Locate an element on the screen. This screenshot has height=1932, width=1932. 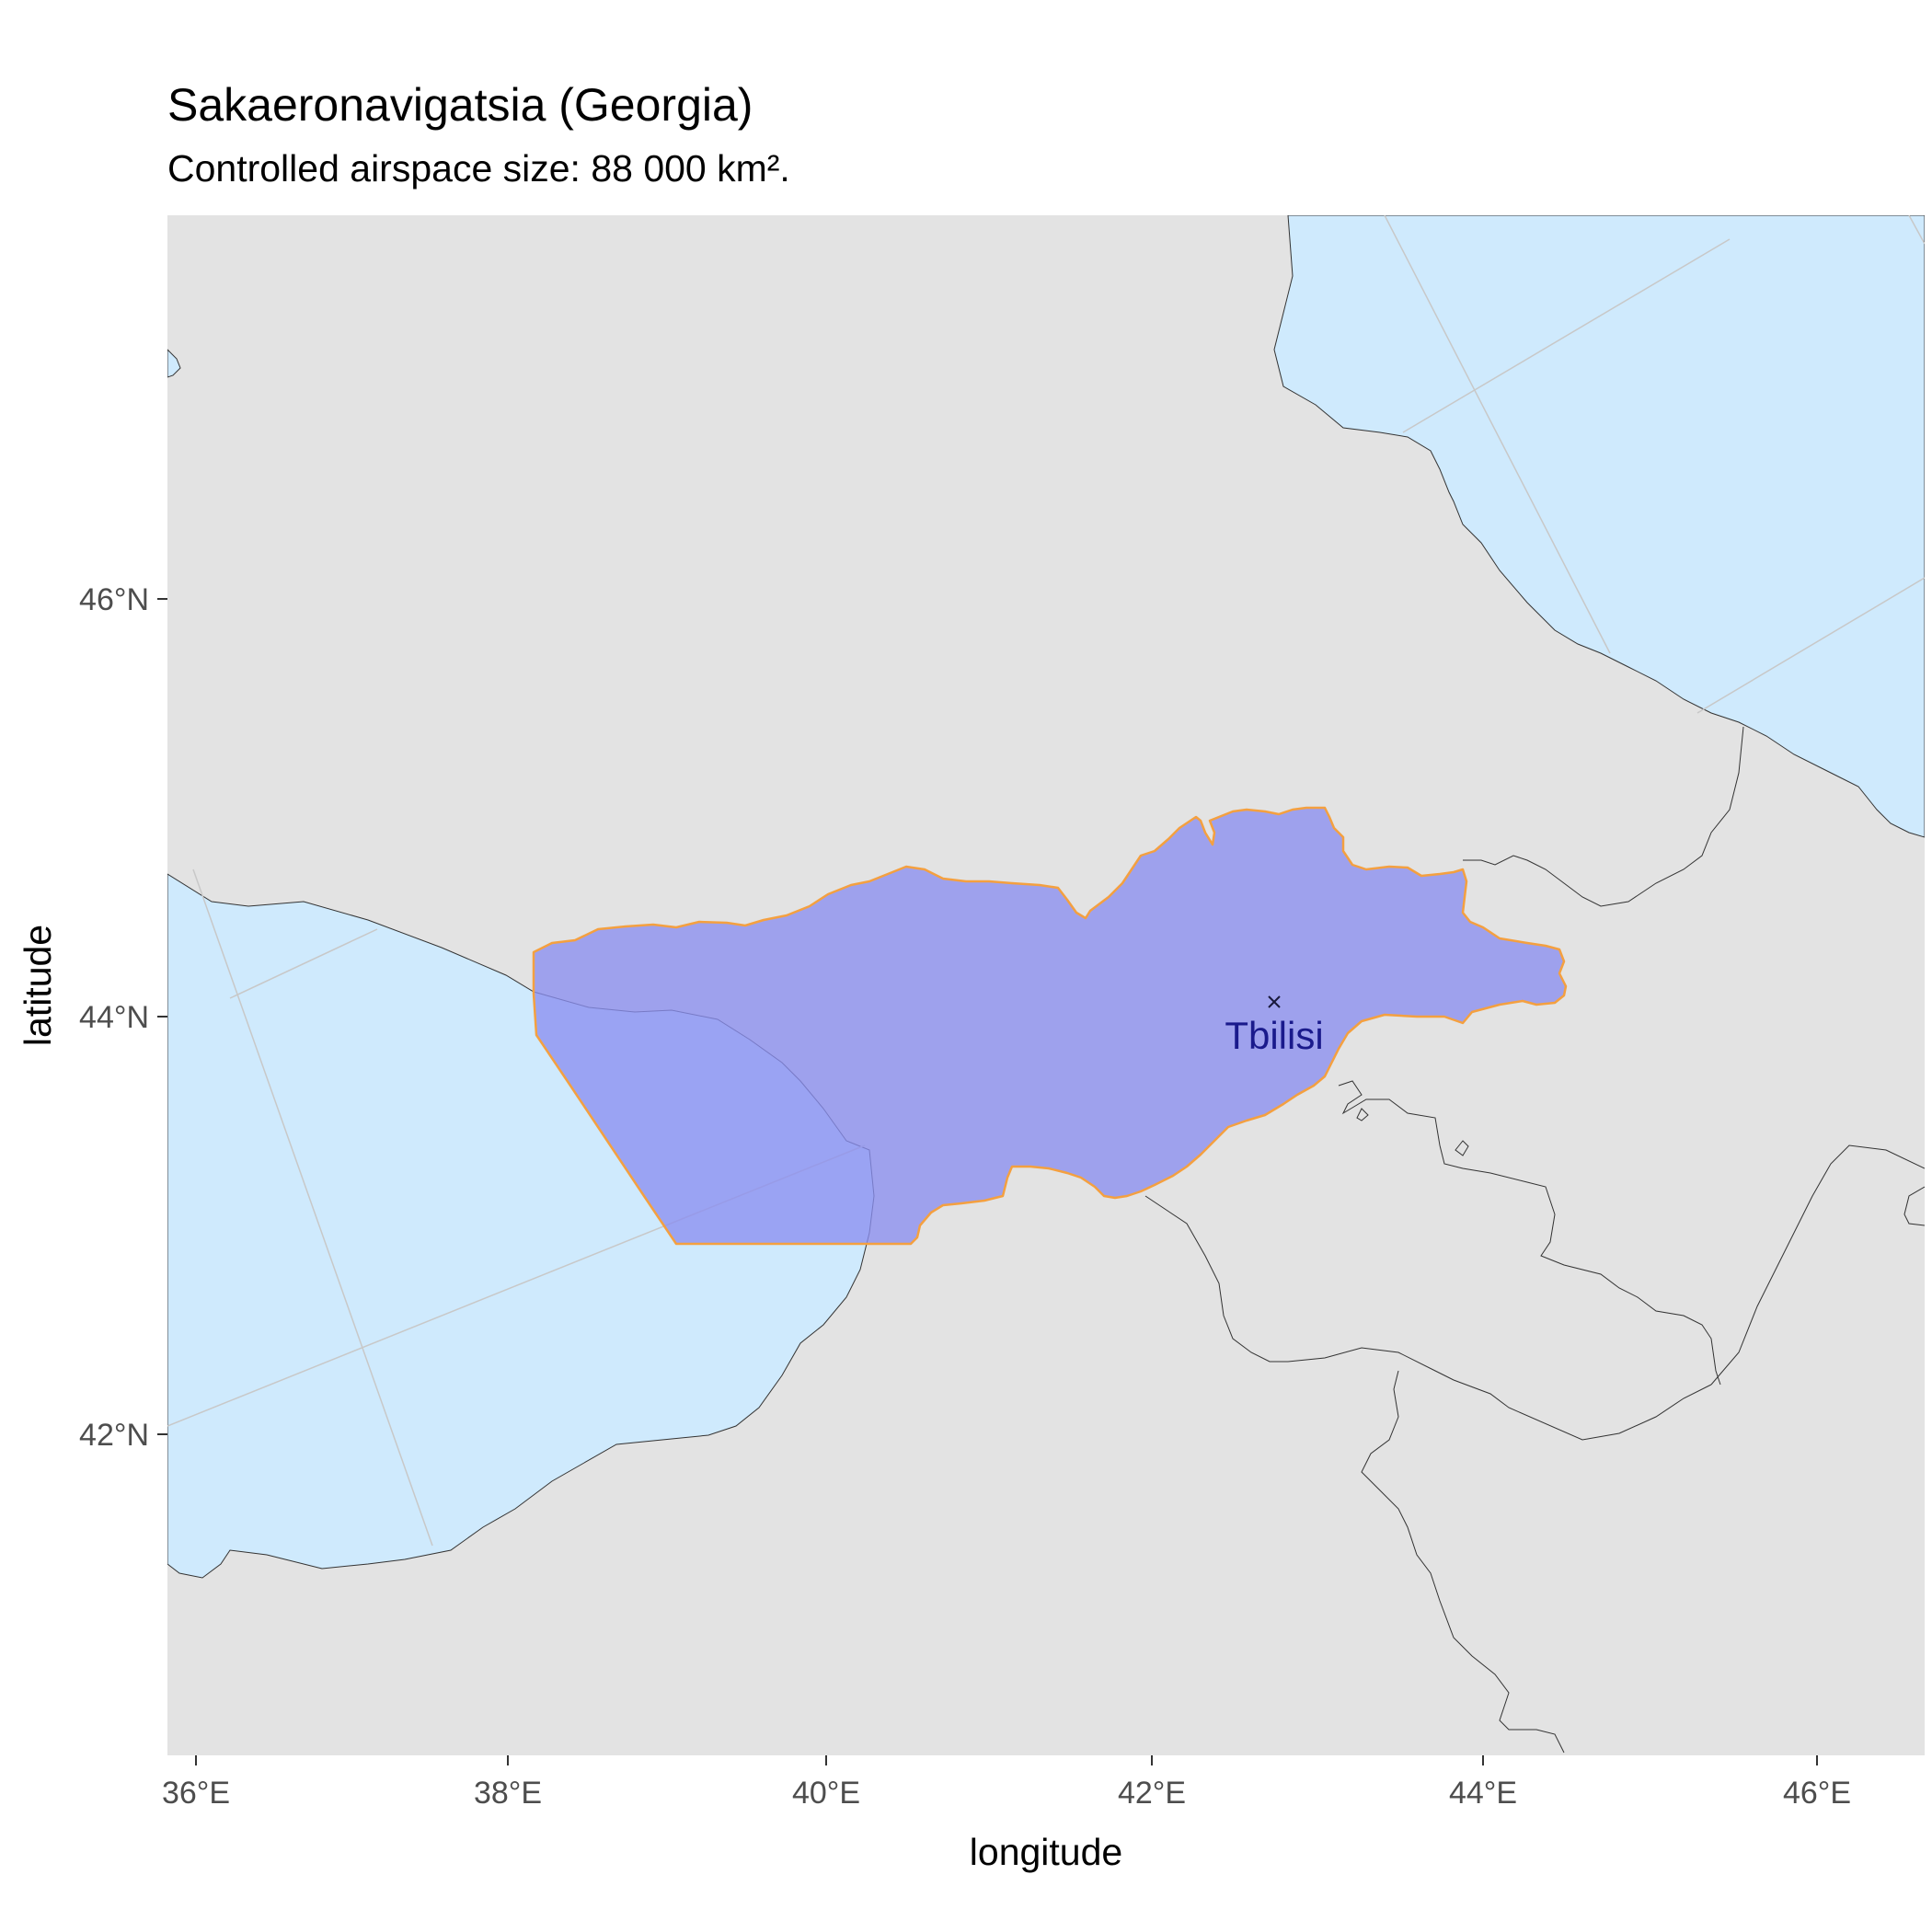
x-tick-label: 38°E is located at coordinates (508, 1793).